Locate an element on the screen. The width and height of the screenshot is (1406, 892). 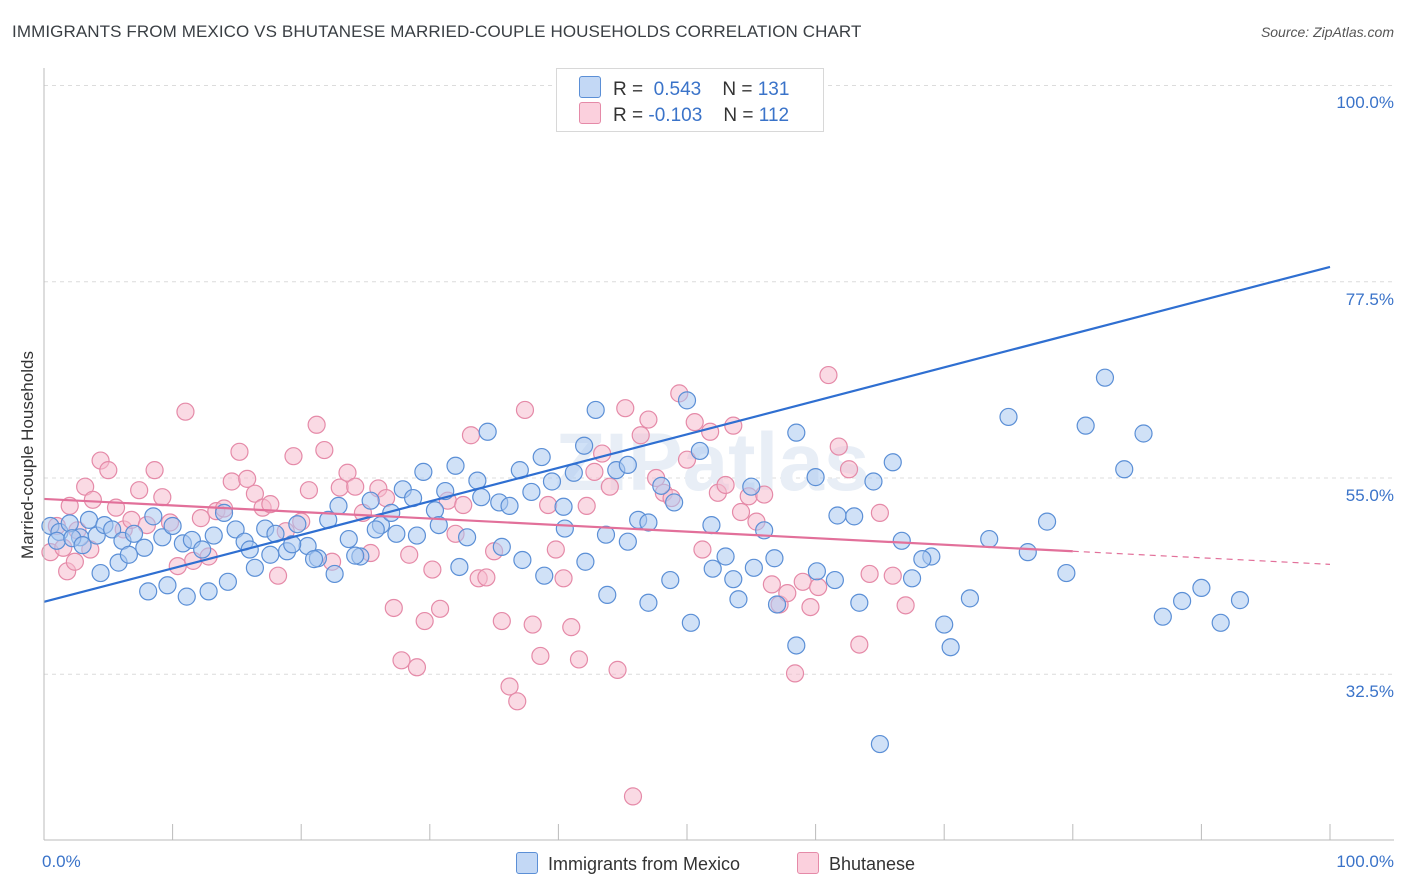
bhutanese-trend-line is located at coordinates (558, 525).